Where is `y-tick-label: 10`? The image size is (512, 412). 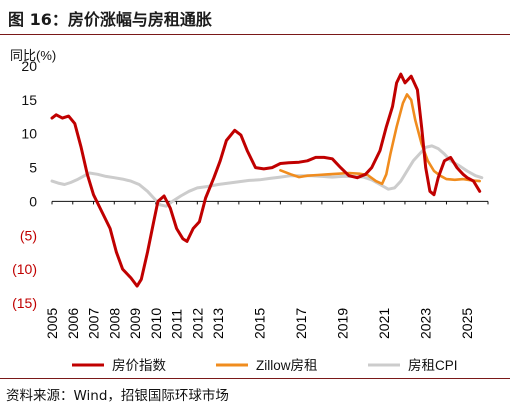
y-tick-label: 10 is located at coordinates (29, 134).